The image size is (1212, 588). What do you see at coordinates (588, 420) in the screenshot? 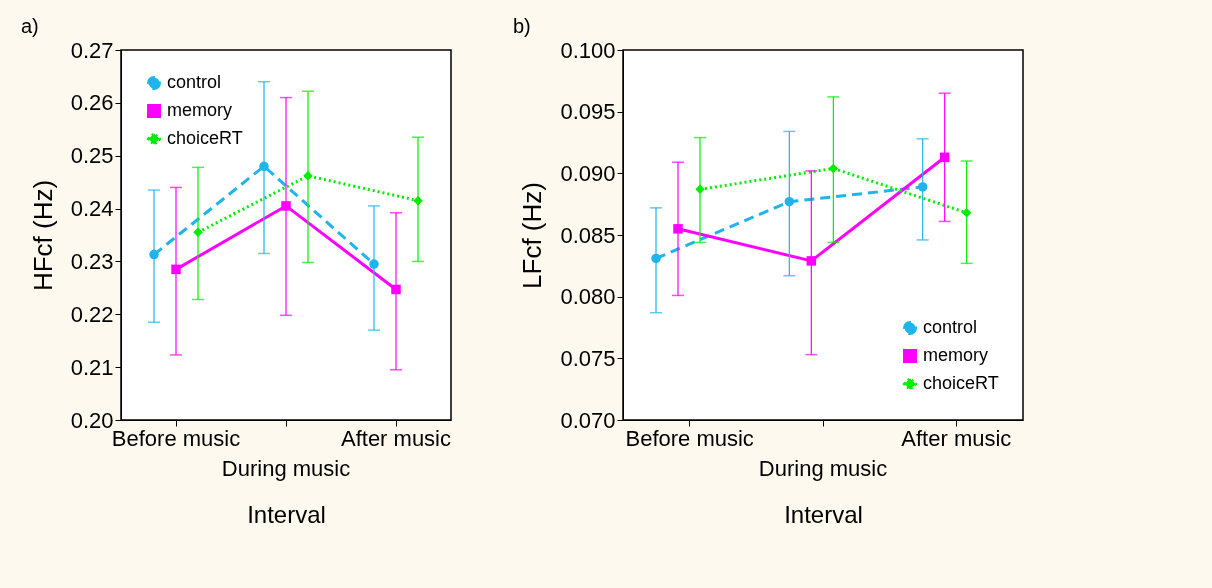
I see `y-tick-label: 0.070` at bounding box center [588, 420].